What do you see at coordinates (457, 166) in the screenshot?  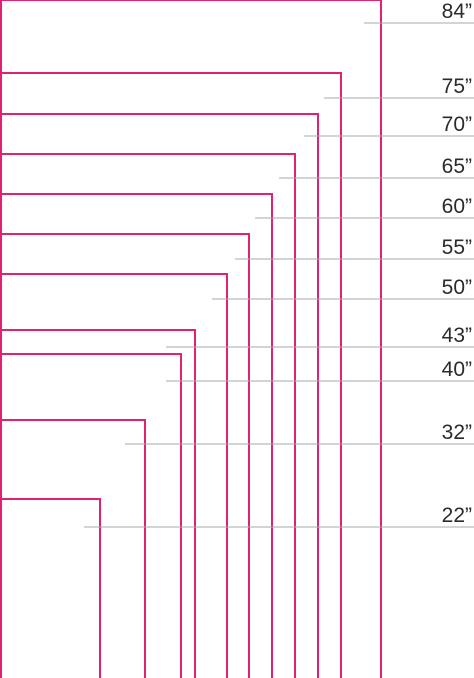 I see `size-label-65: 65”` at bounding box center [457, 166].